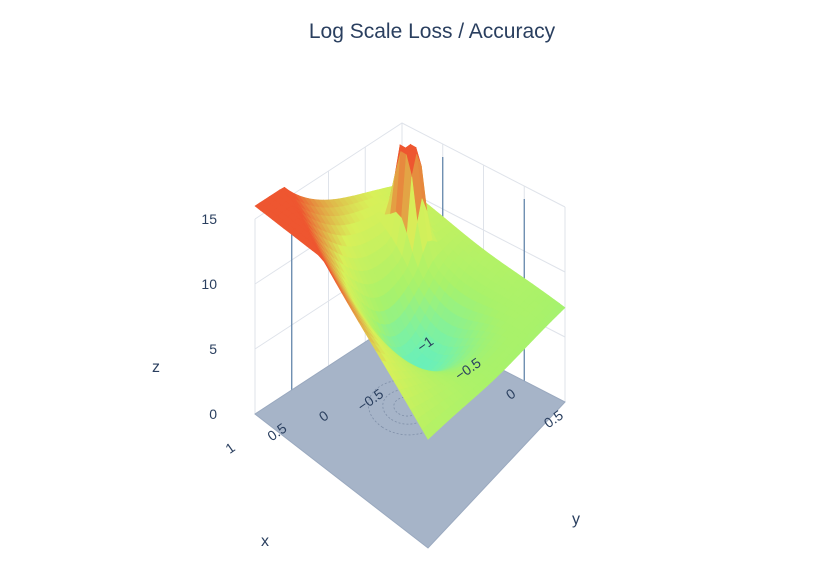 The width and height of the screenshot is (832, 561). I want to click on floor-contour, so click(407, 406).